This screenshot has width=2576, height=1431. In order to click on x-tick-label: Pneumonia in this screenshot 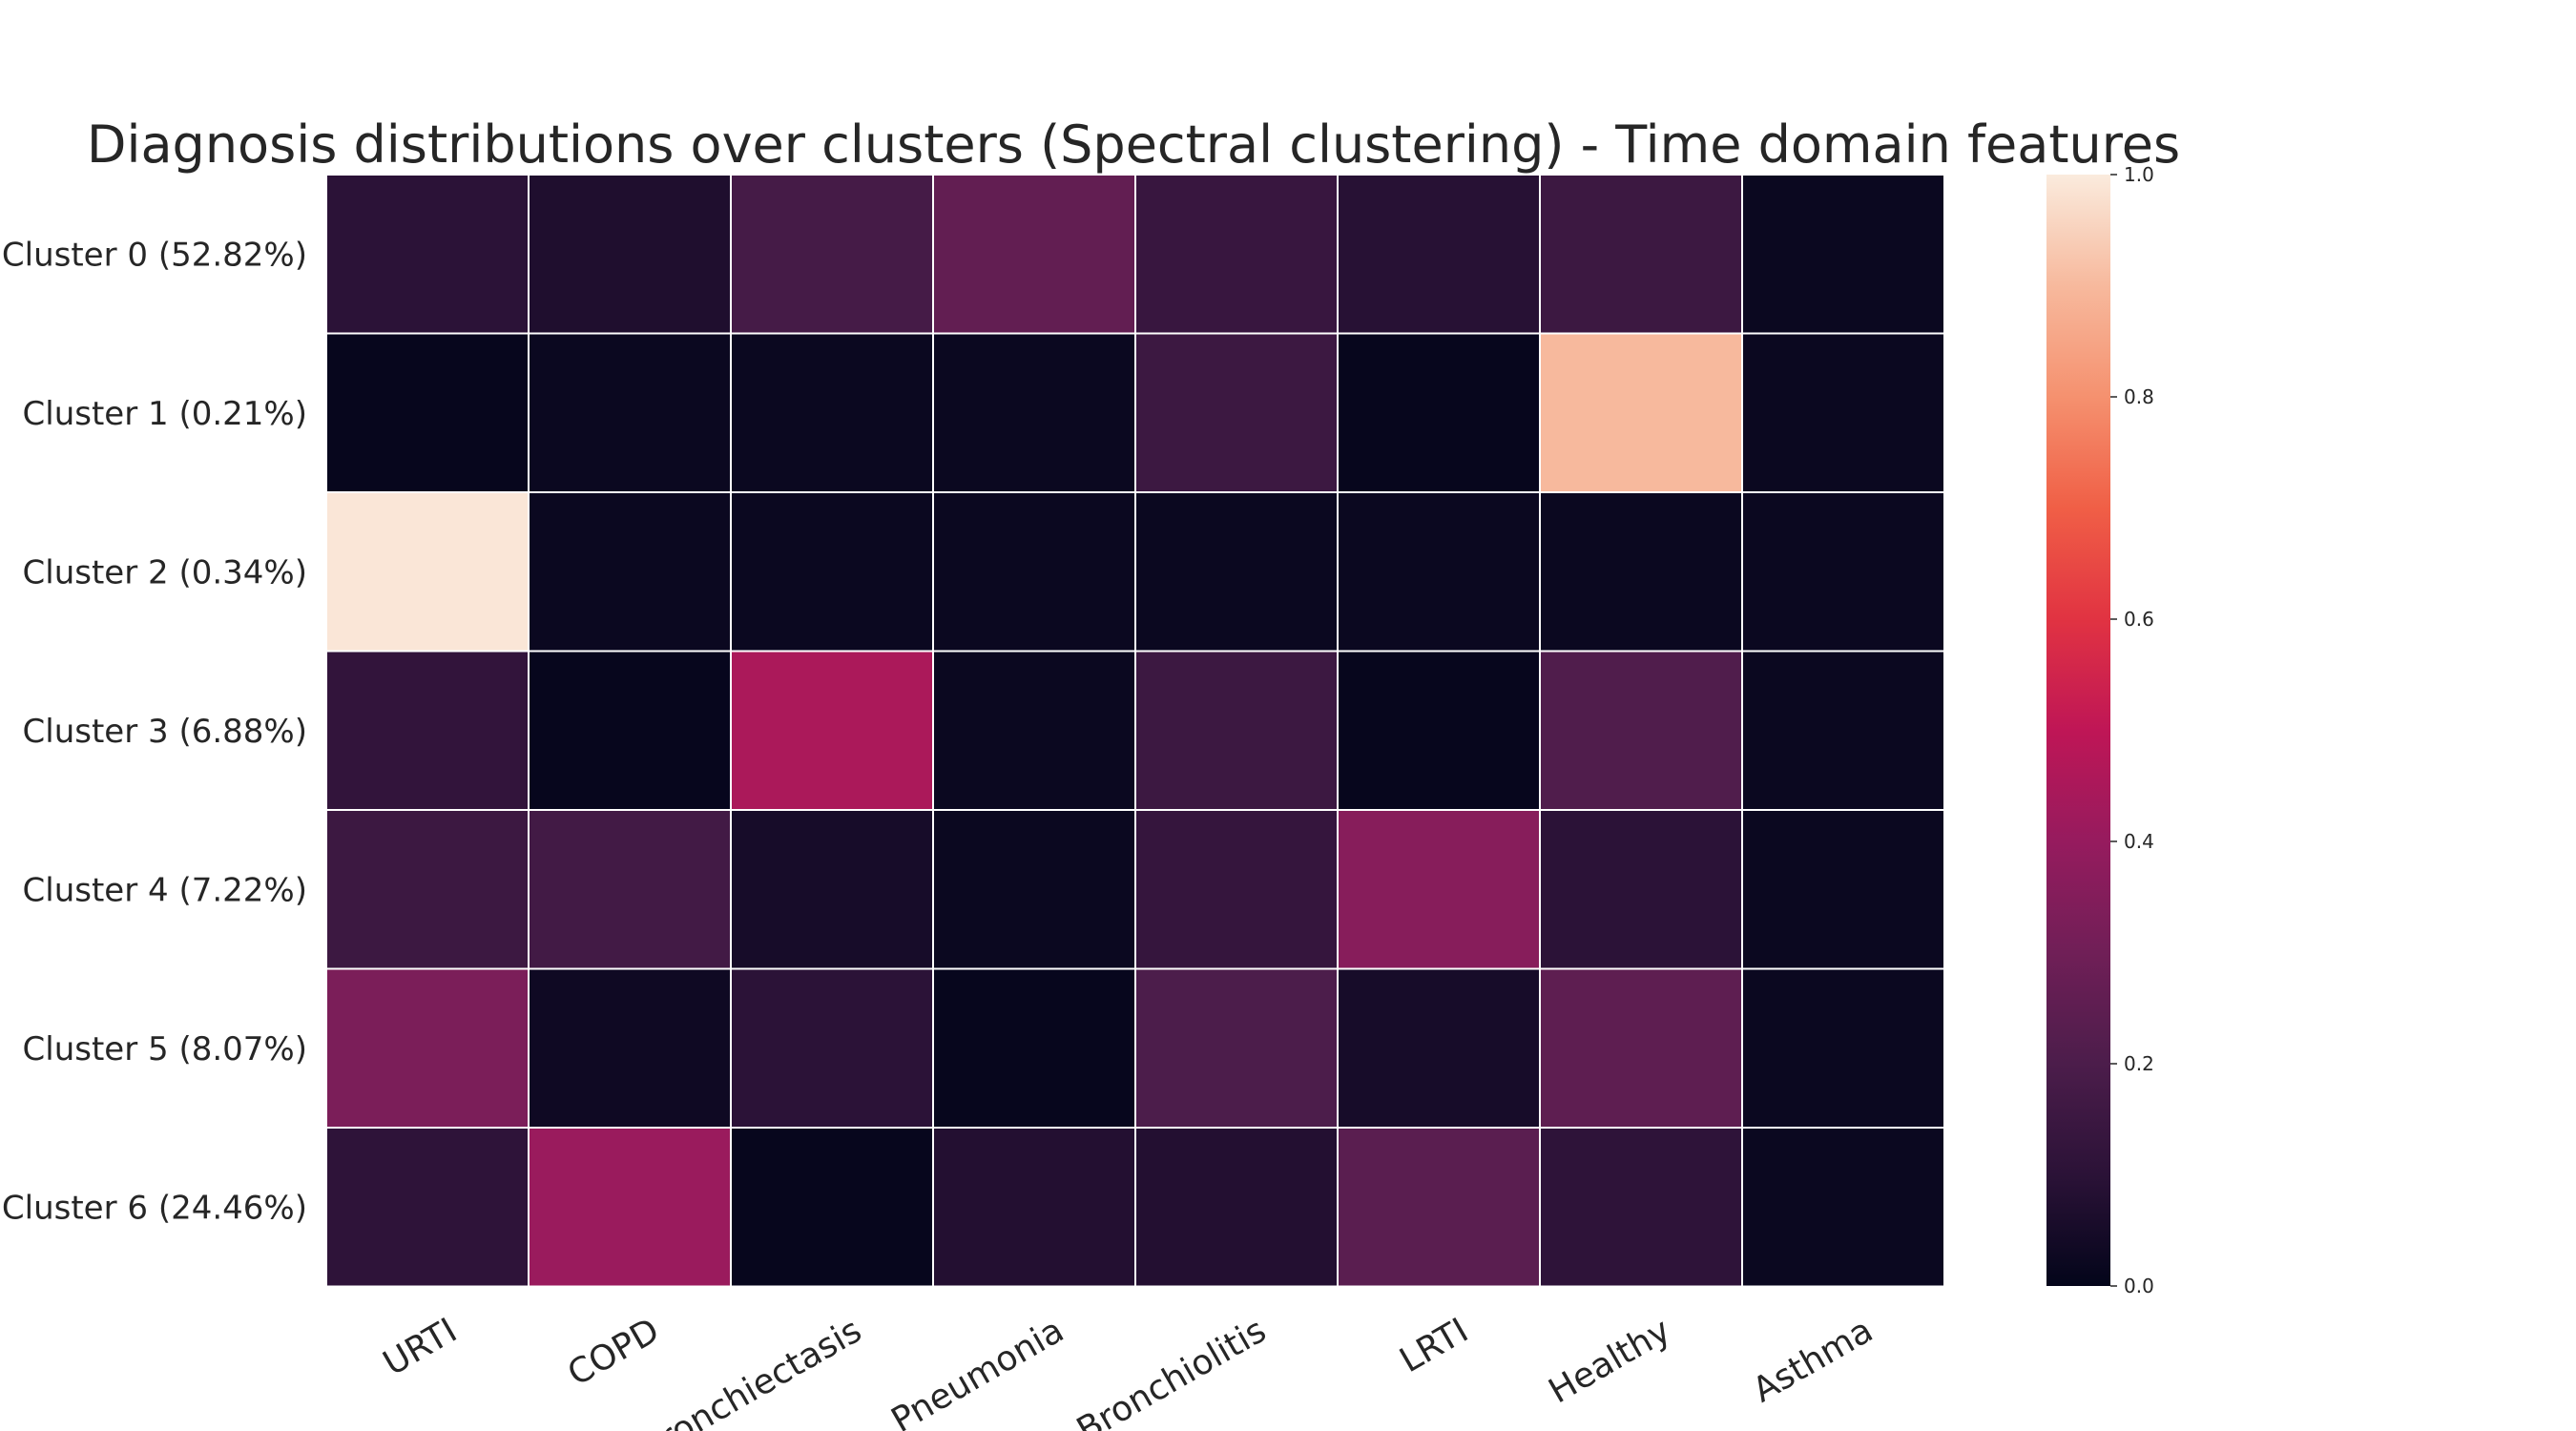, I will do `click(977, 1371)`.